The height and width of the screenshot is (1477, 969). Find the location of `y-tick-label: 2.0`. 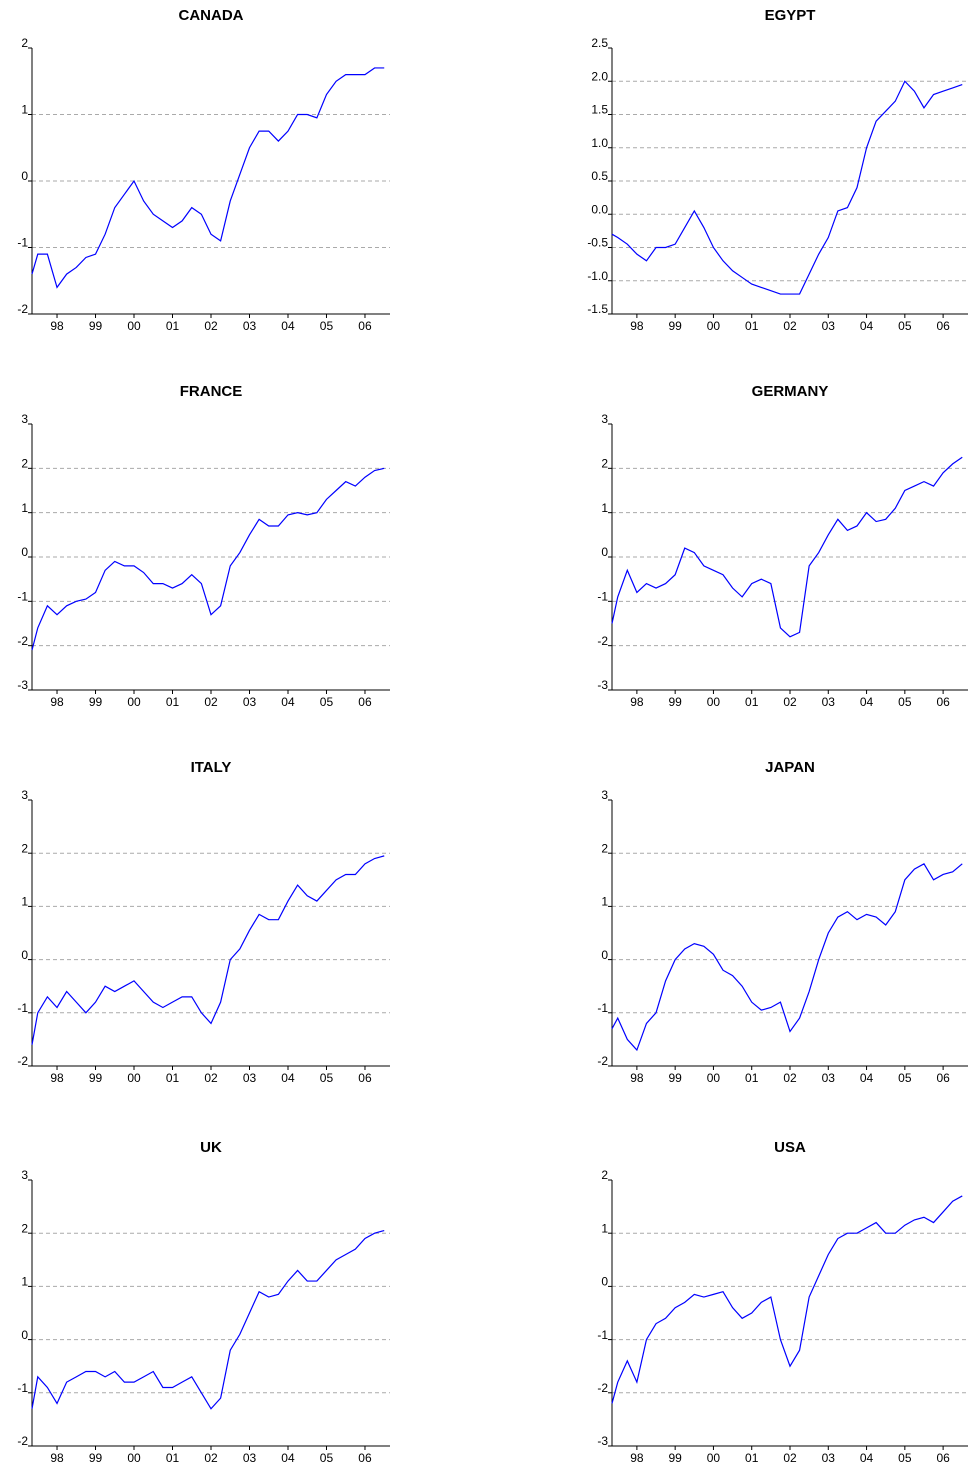

y-tick-label: 2.0 is located at coordinates (599, 76).